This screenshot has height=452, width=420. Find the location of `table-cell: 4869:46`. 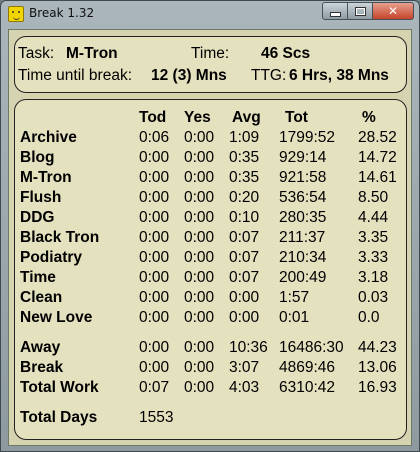

table-cell: 4869:46 is located at coordinates (307, 367).